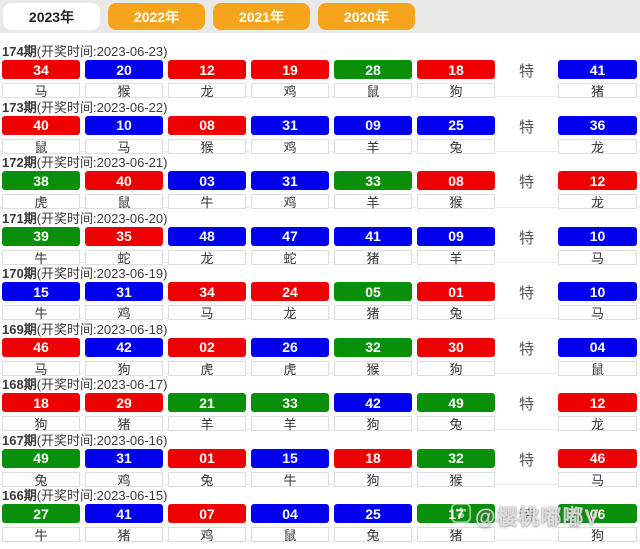 This screenshot has width=640, height=549. What do you see at coordinates (321, 312) in the screenshot?
I see `zodiac-row: 牛鸡马龙猪兔马` at bounding box center [321, 312].